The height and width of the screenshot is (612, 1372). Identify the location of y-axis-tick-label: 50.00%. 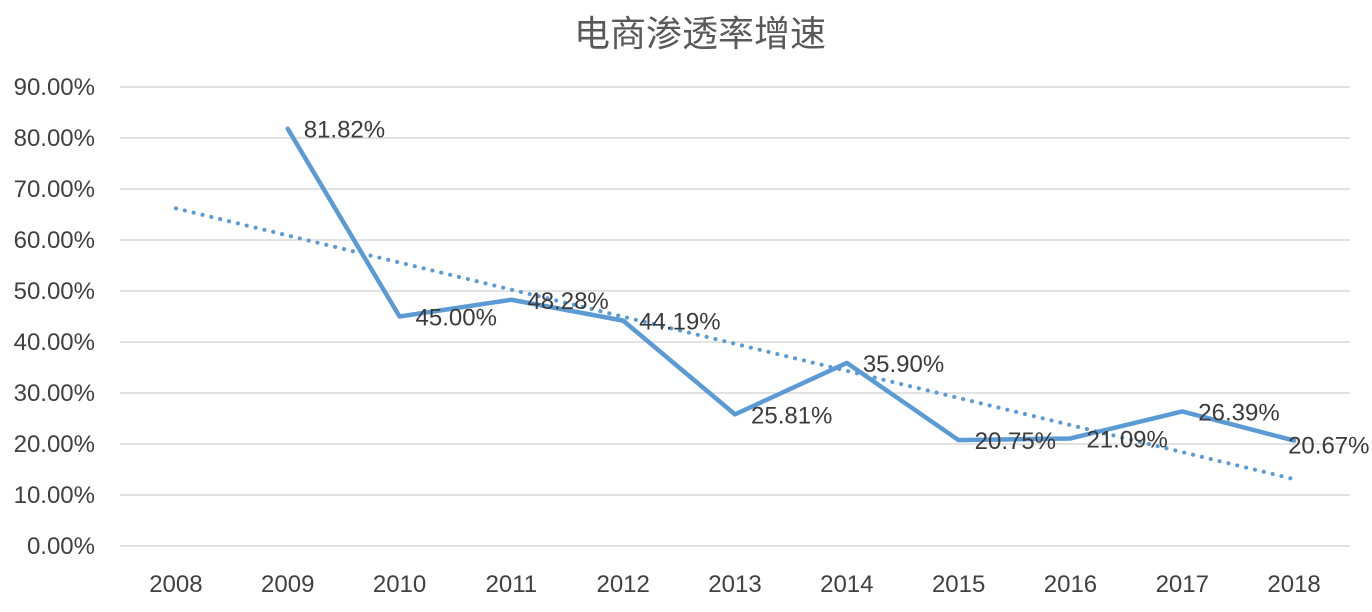
(54, 291).